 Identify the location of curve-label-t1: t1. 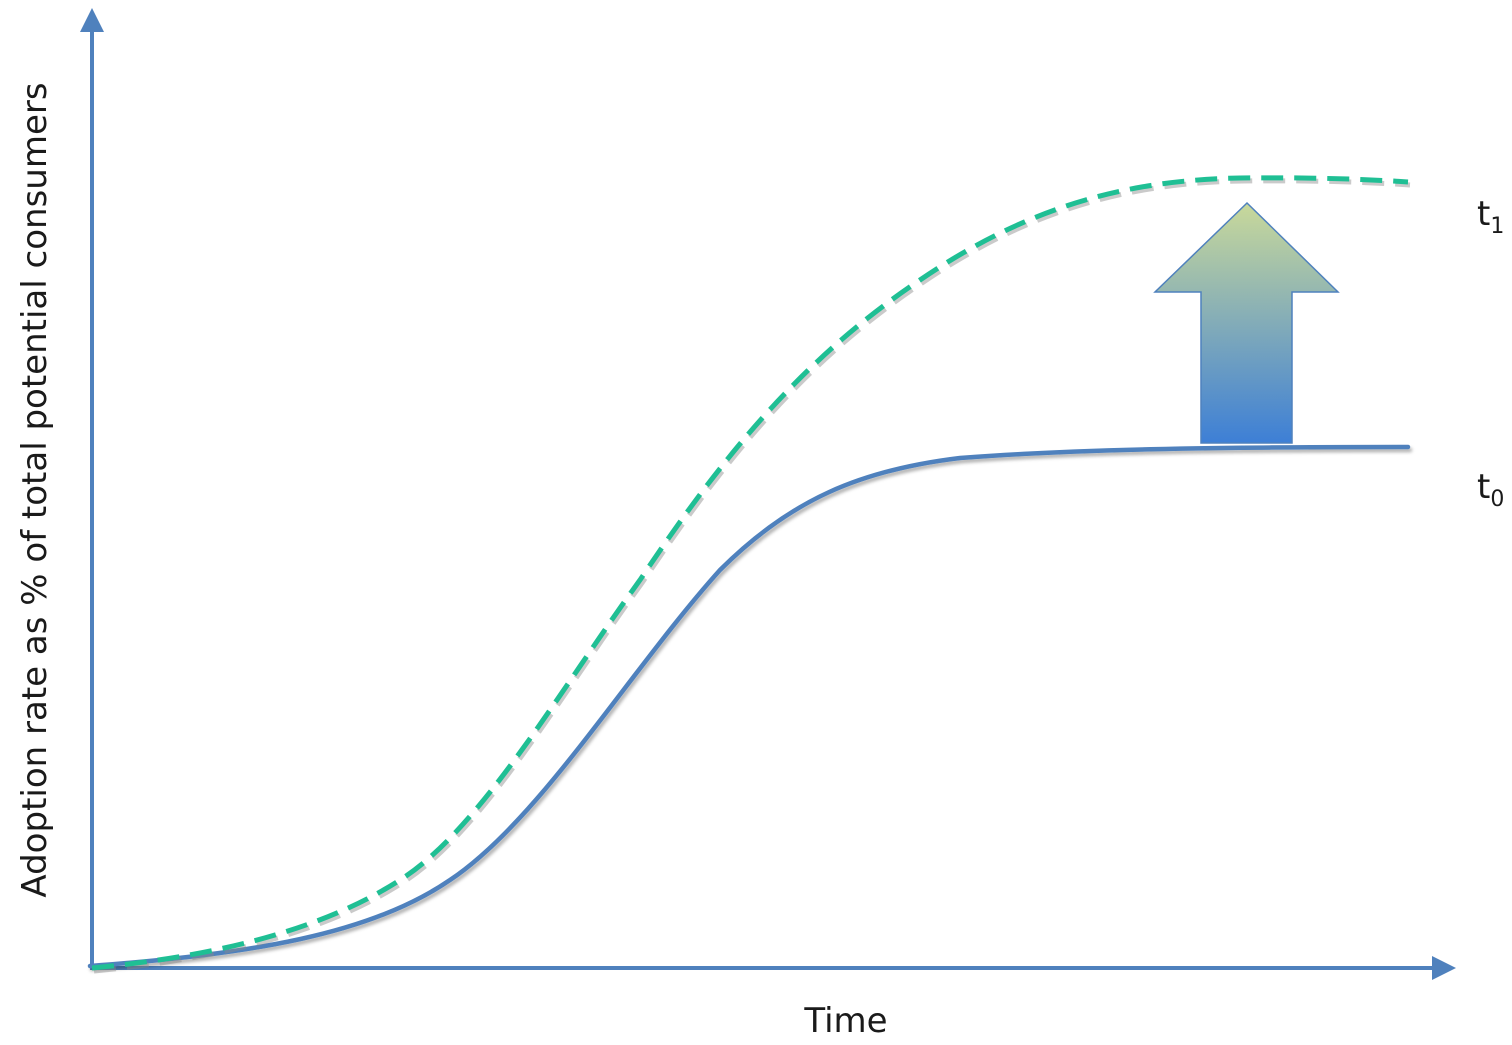
(1490, 216).